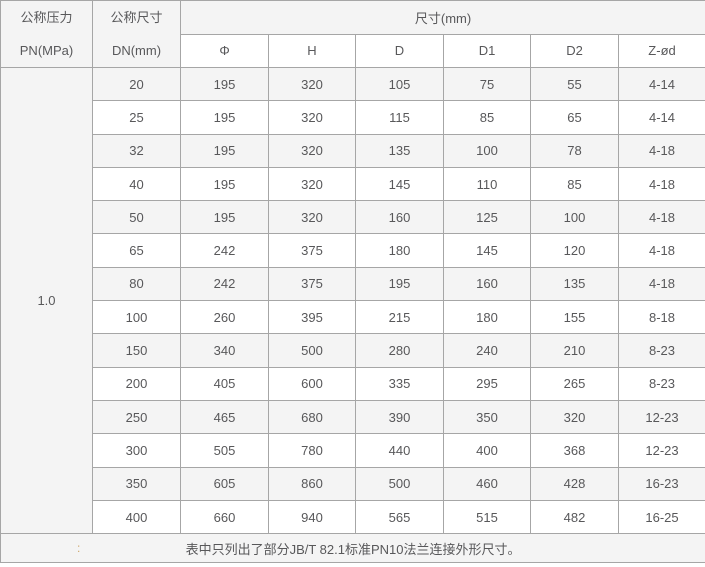 The height and width of the screenshot is (567, 705). I want to click on cell-d2: 482, so click(574, 517).